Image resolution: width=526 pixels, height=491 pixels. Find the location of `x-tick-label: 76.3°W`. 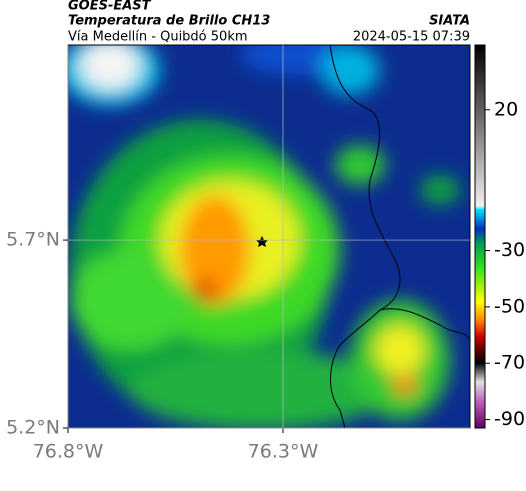

x-tick-label: 76.3°W is located at coordinates (283, 452).